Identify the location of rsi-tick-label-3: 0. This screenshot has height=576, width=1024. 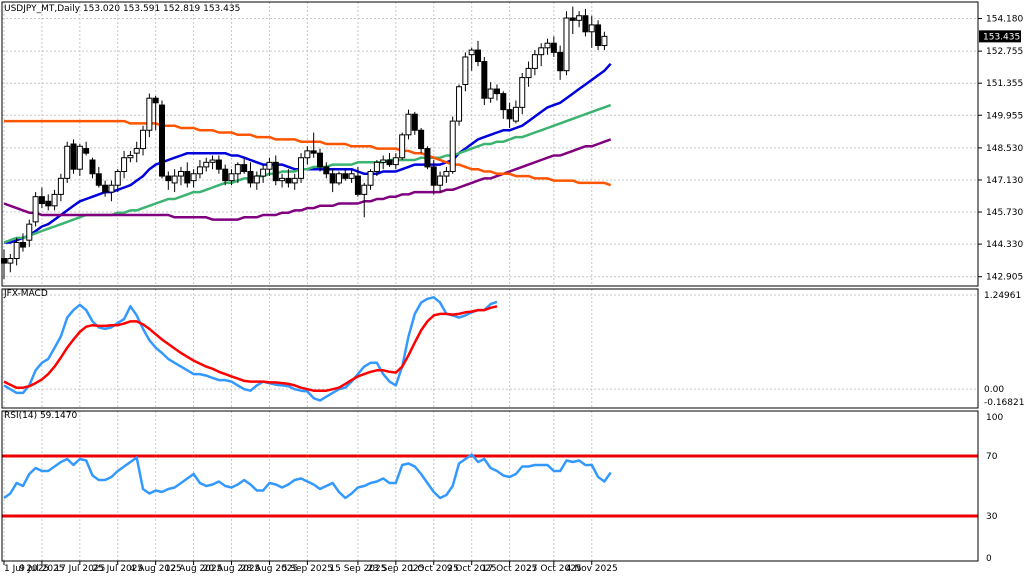
(989, 559).